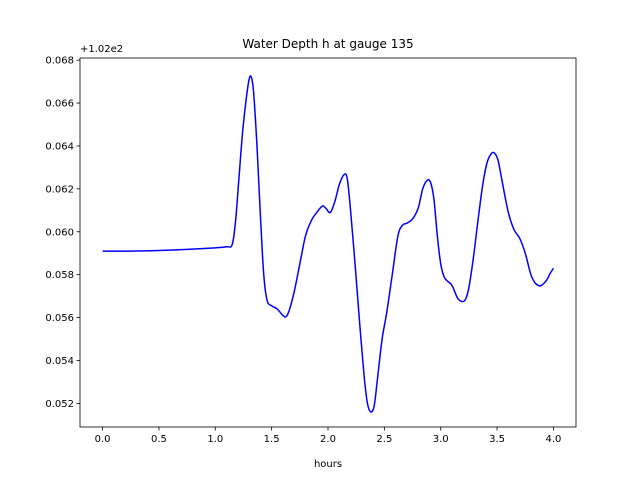 The height and width of the screenshot is (480, 640). I want to click on y-tick-label: 0.060, so click(59, 232).